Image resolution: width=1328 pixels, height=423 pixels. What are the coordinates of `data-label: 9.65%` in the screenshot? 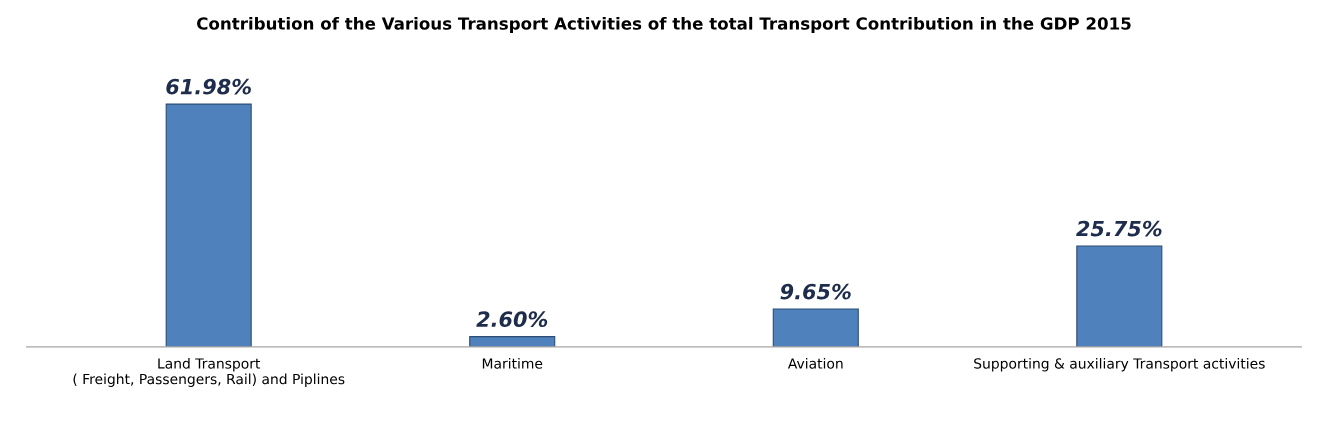 It's located at (815, 291).